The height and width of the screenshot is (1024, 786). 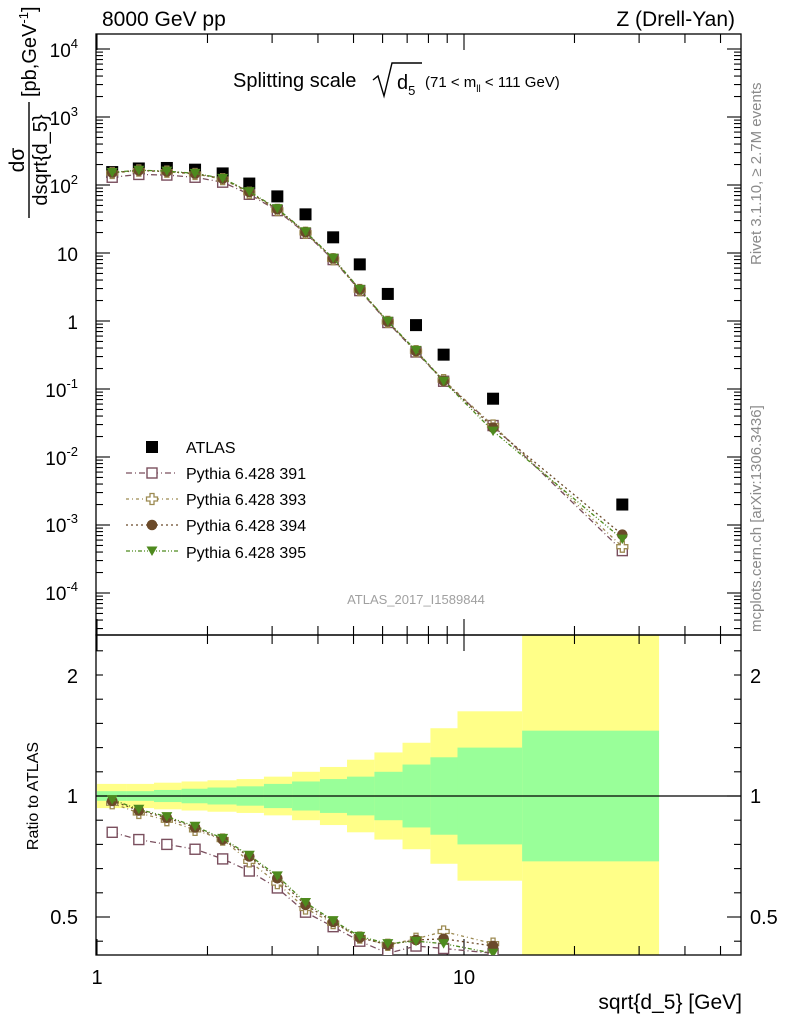 I want to click on legend-label: Pythia 6.428 393, so click(x=246, y=500).